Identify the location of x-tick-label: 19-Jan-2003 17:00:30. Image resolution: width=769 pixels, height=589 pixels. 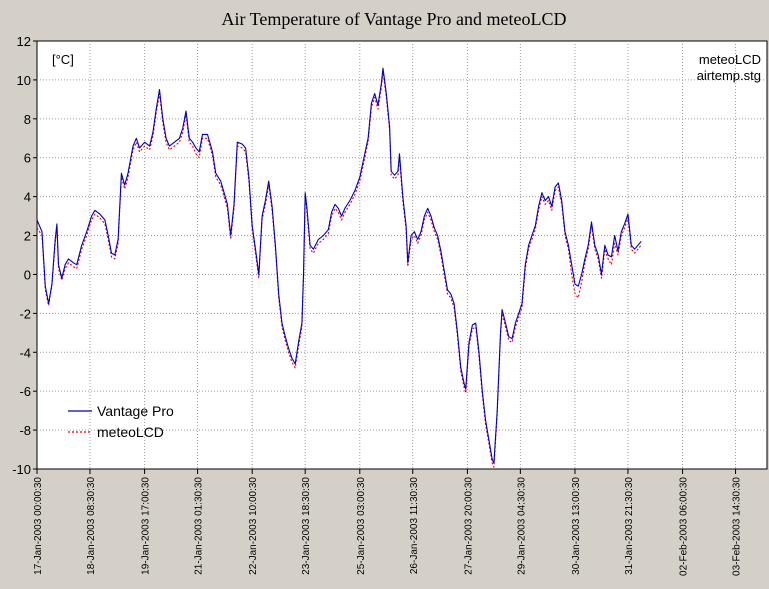
(146, 526).